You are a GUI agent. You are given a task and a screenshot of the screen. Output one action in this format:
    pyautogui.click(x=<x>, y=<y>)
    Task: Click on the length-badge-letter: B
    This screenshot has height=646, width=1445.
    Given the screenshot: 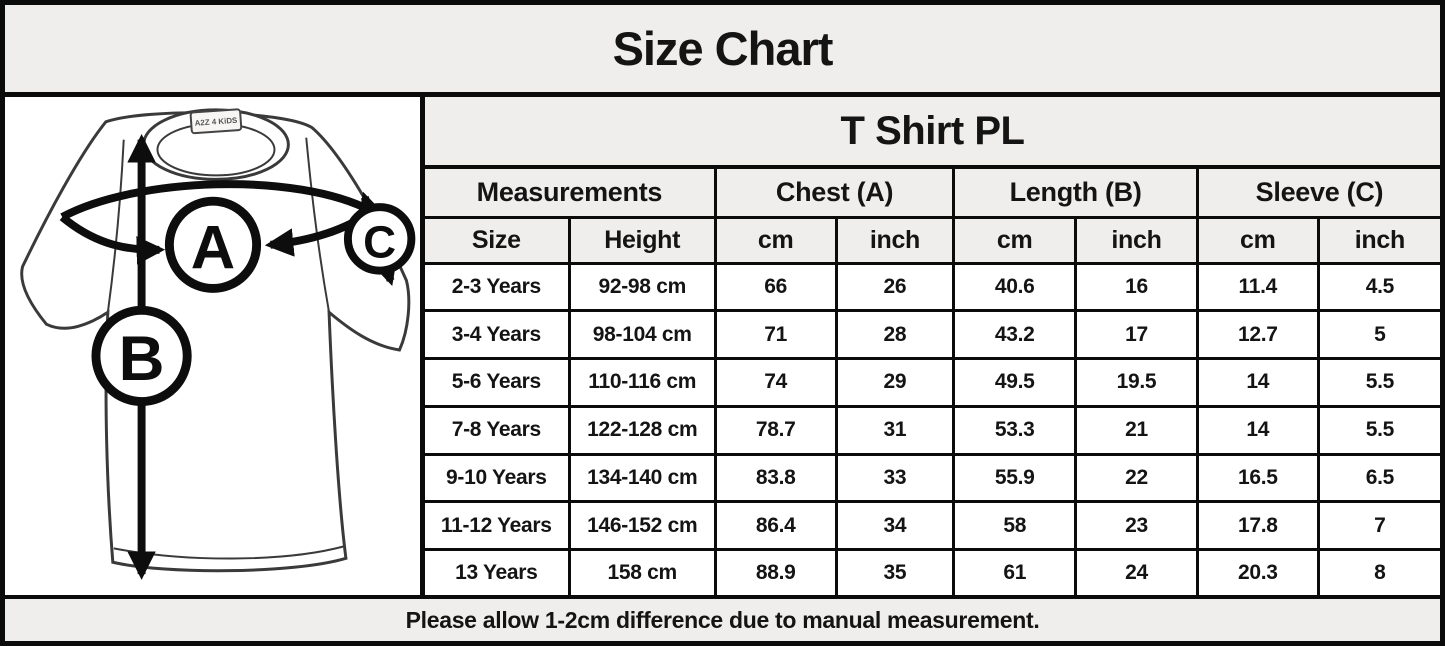 What is the action you would take?
    pyautogui.click(x=141, y=359)
    